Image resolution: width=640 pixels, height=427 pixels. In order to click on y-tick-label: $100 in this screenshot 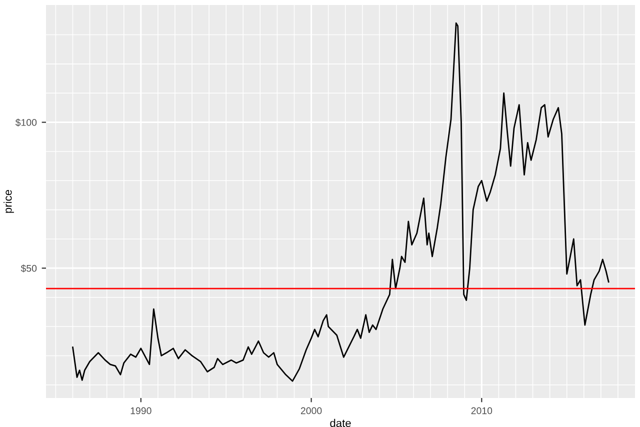, I will do `click(26, 122)`.